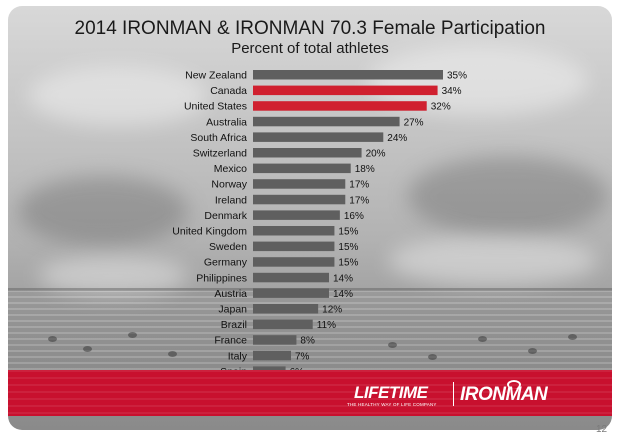 This screenshot has height=440, width=620. I want to click on bar-switzerland, so click(307, 153).